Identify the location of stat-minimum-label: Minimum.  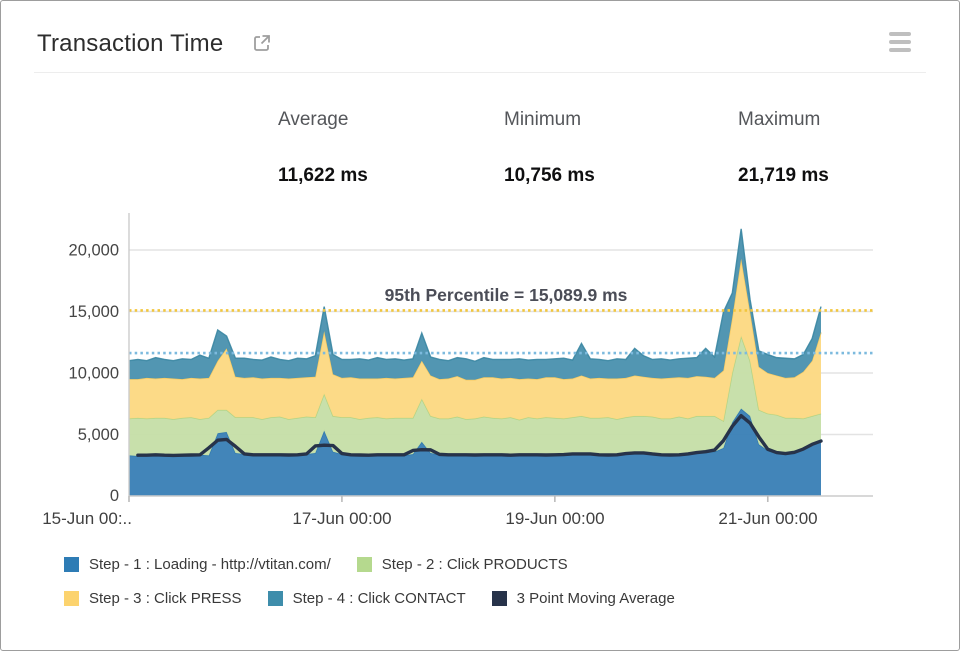
(543, 119).